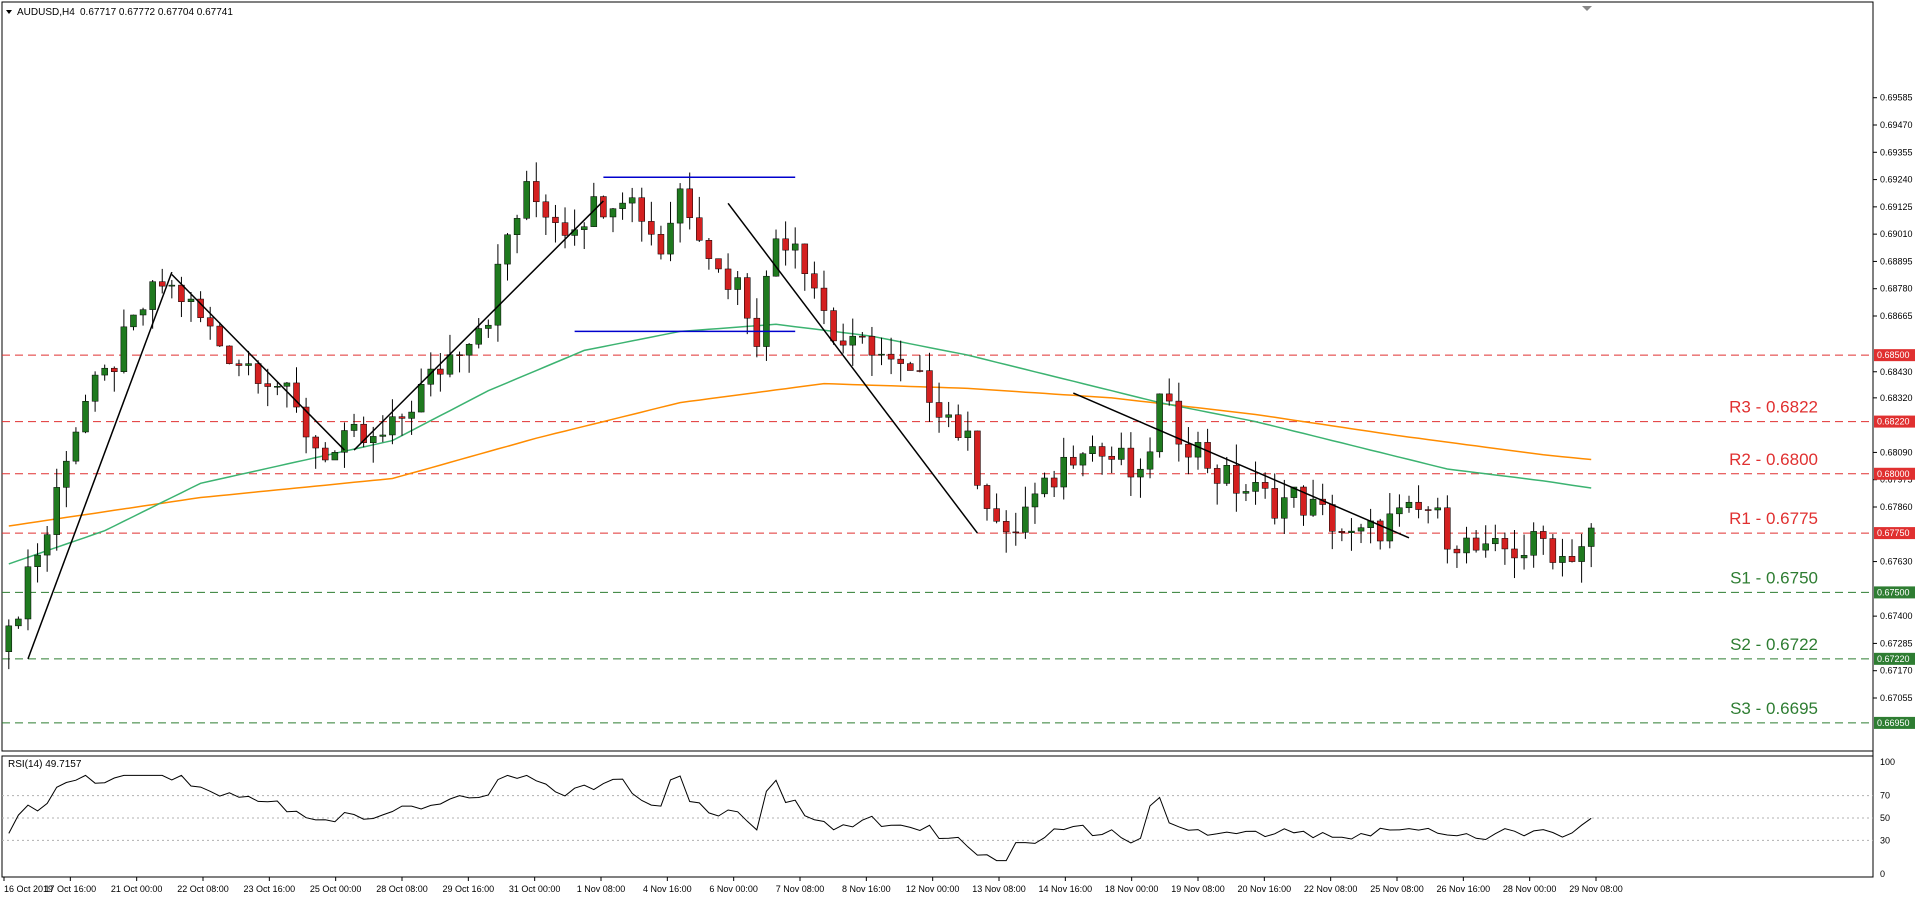  I want to click on time-tick-label: 28 Oct 08:00, so click(402, 889).